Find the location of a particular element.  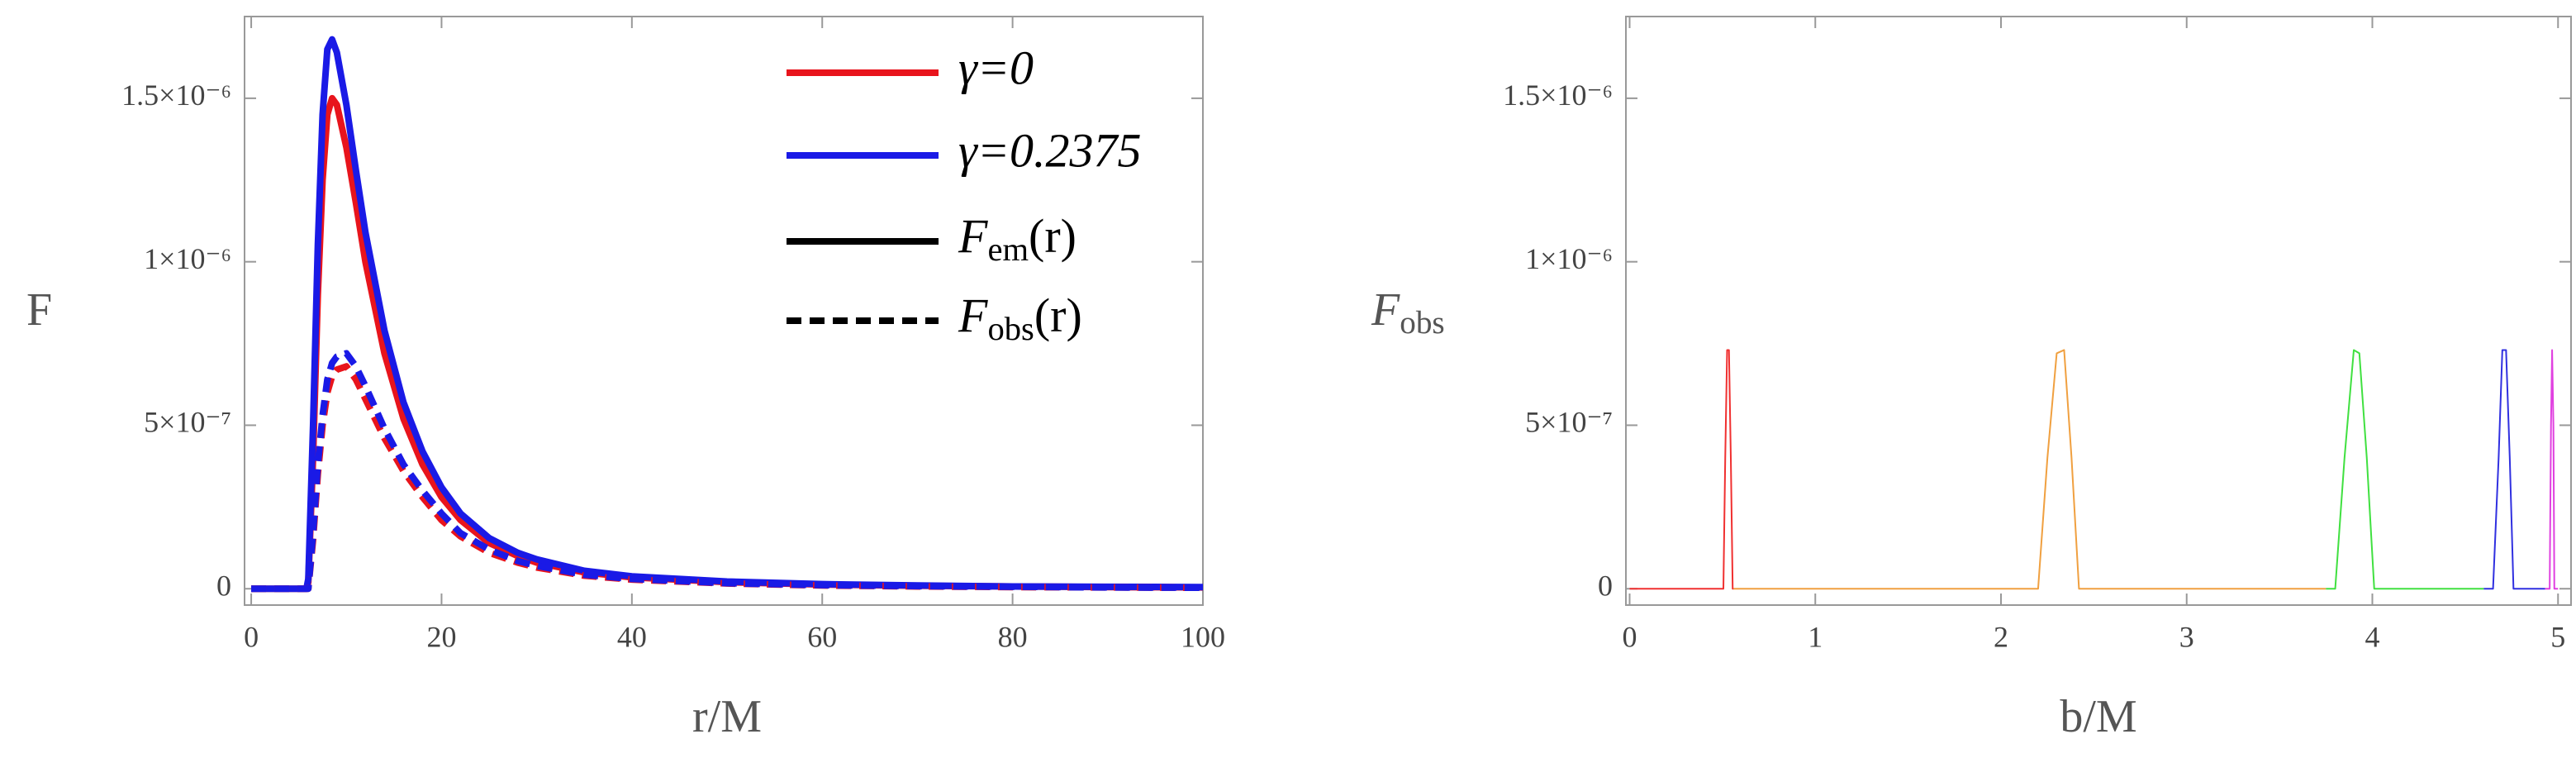

legend-label: Fobs(r) is located at coordinates (1020, 317).